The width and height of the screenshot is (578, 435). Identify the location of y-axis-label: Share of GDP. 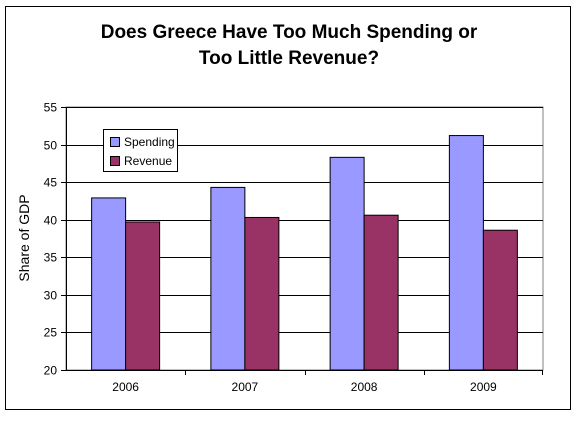
(24, 237).